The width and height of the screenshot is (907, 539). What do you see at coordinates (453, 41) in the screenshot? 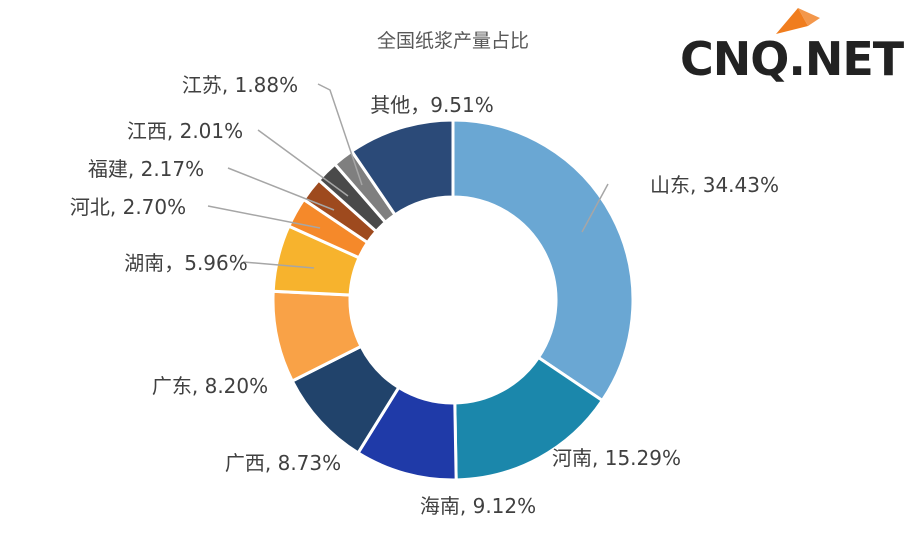
I see `chart-title: 全国纸浆产量占比` at bounding box center [453, 41].